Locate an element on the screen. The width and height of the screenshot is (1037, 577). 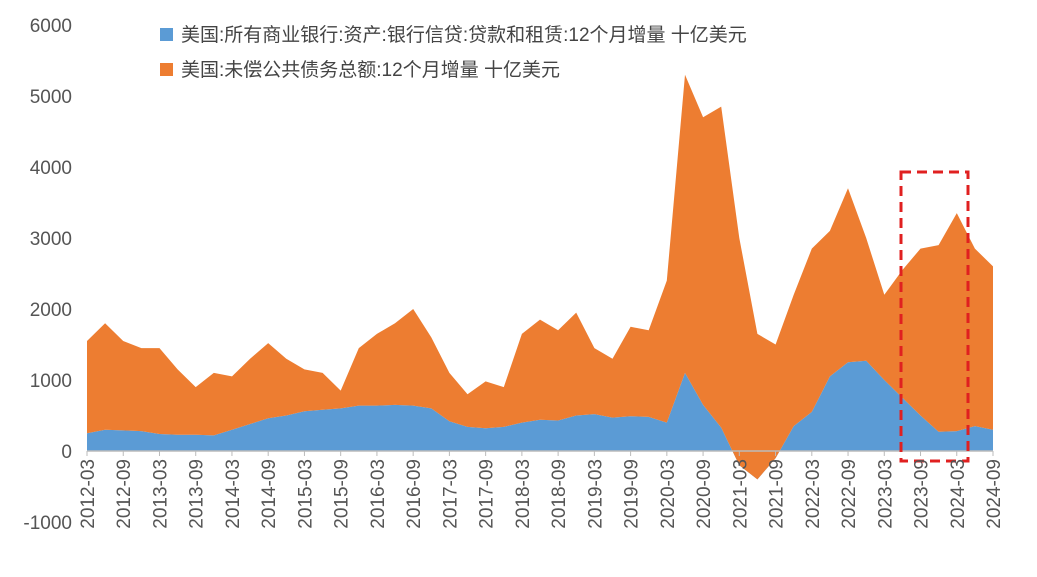
x-tick-label: 2015-03 is located at coordinates (305, 494).